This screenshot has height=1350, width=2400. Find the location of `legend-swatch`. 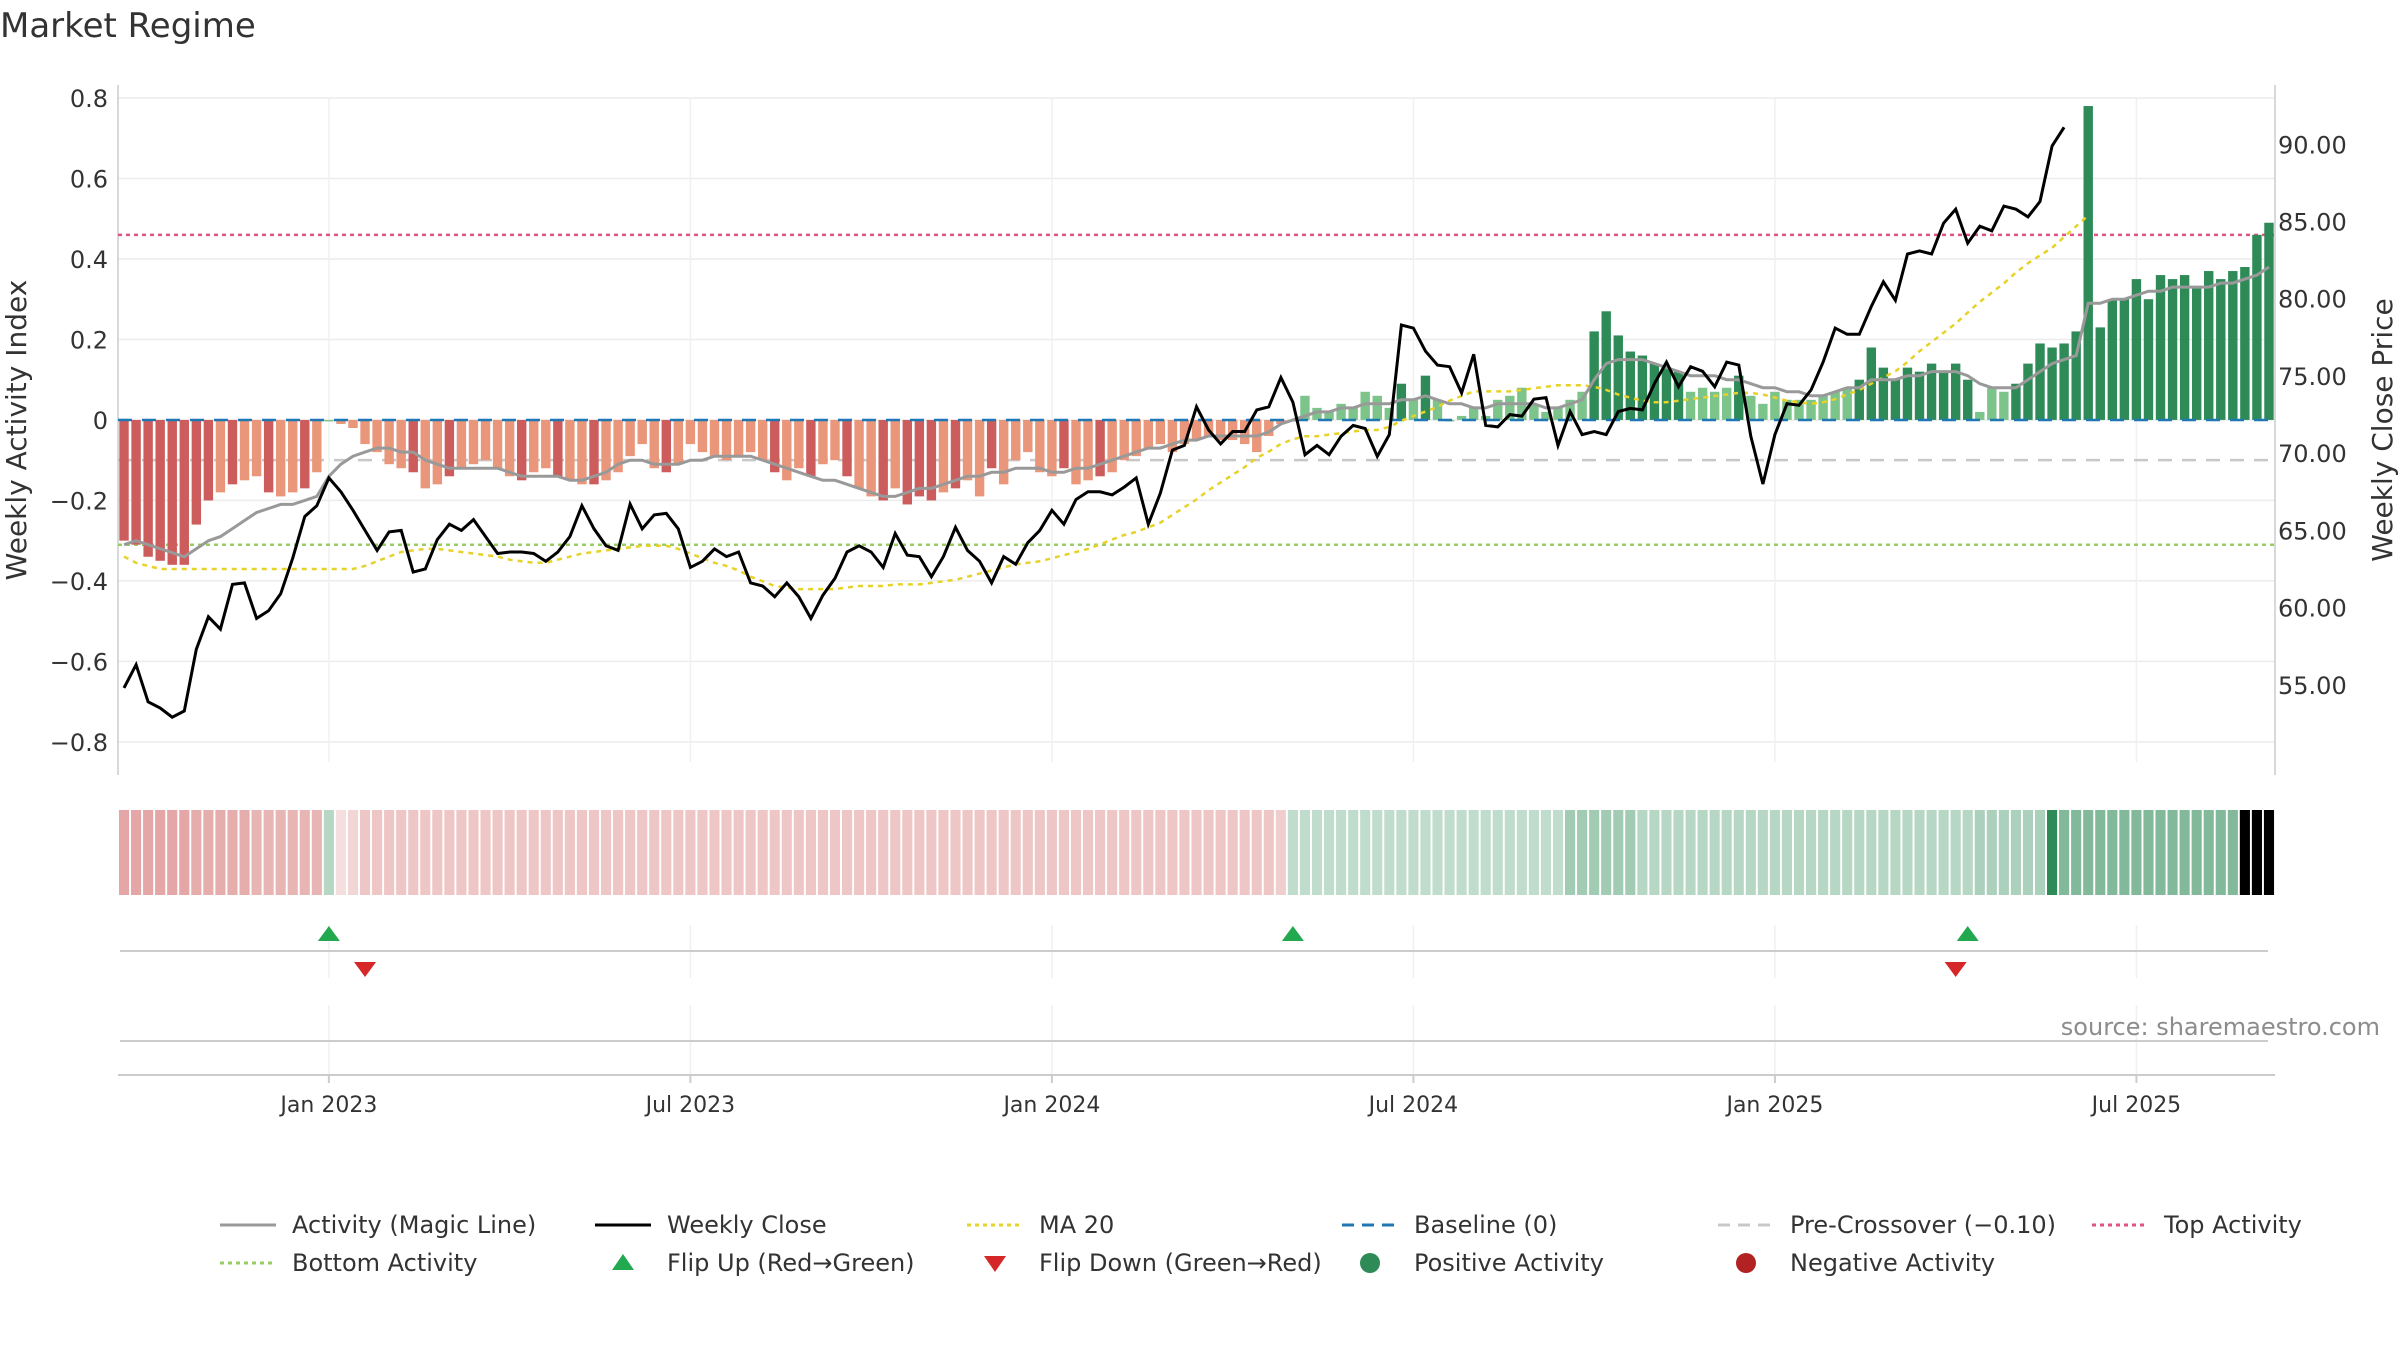

legend-swatch is located at coordinates (1370, 1263).